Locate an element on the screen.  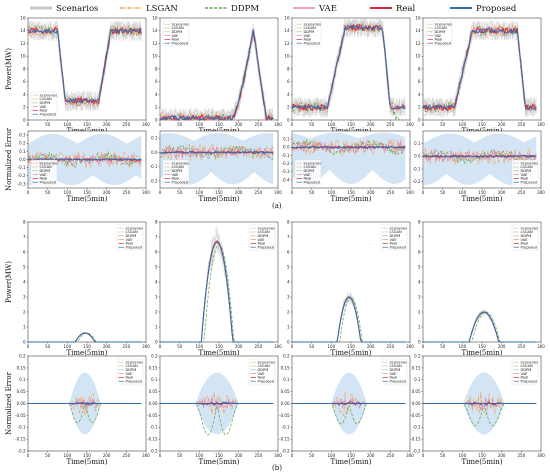
y-tick-label: 0.2 is located at coordinates (417, 355).